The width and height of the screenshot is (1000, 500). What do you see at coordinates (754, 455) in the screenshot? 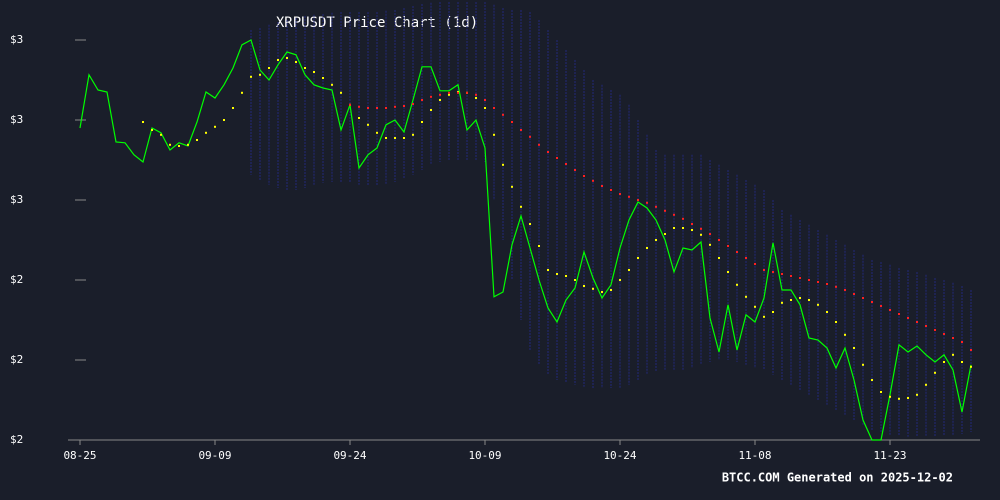
I see `x-tick-label: 11-08` at bounding box center [754, 455].